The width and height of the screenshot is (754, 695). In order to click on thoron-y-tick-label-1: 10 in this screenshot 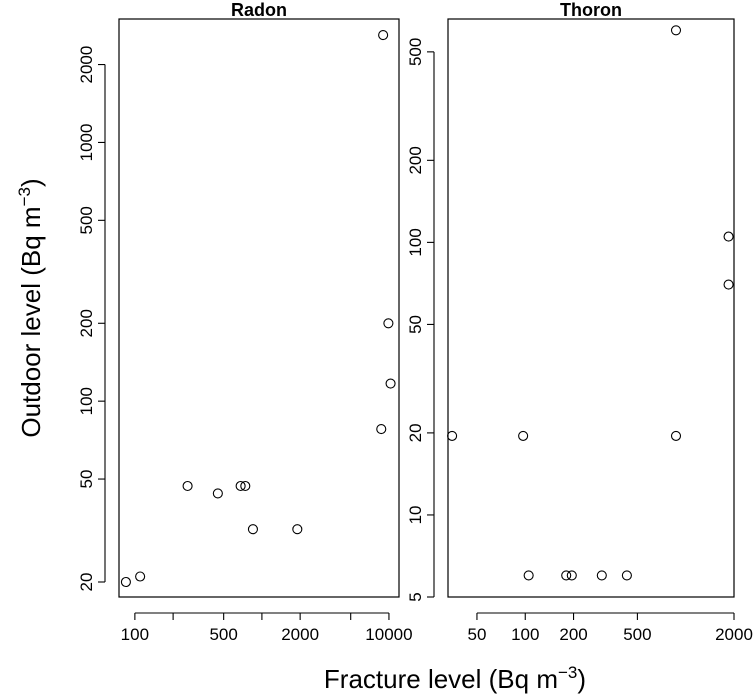, I will do `click(415, 514)`.